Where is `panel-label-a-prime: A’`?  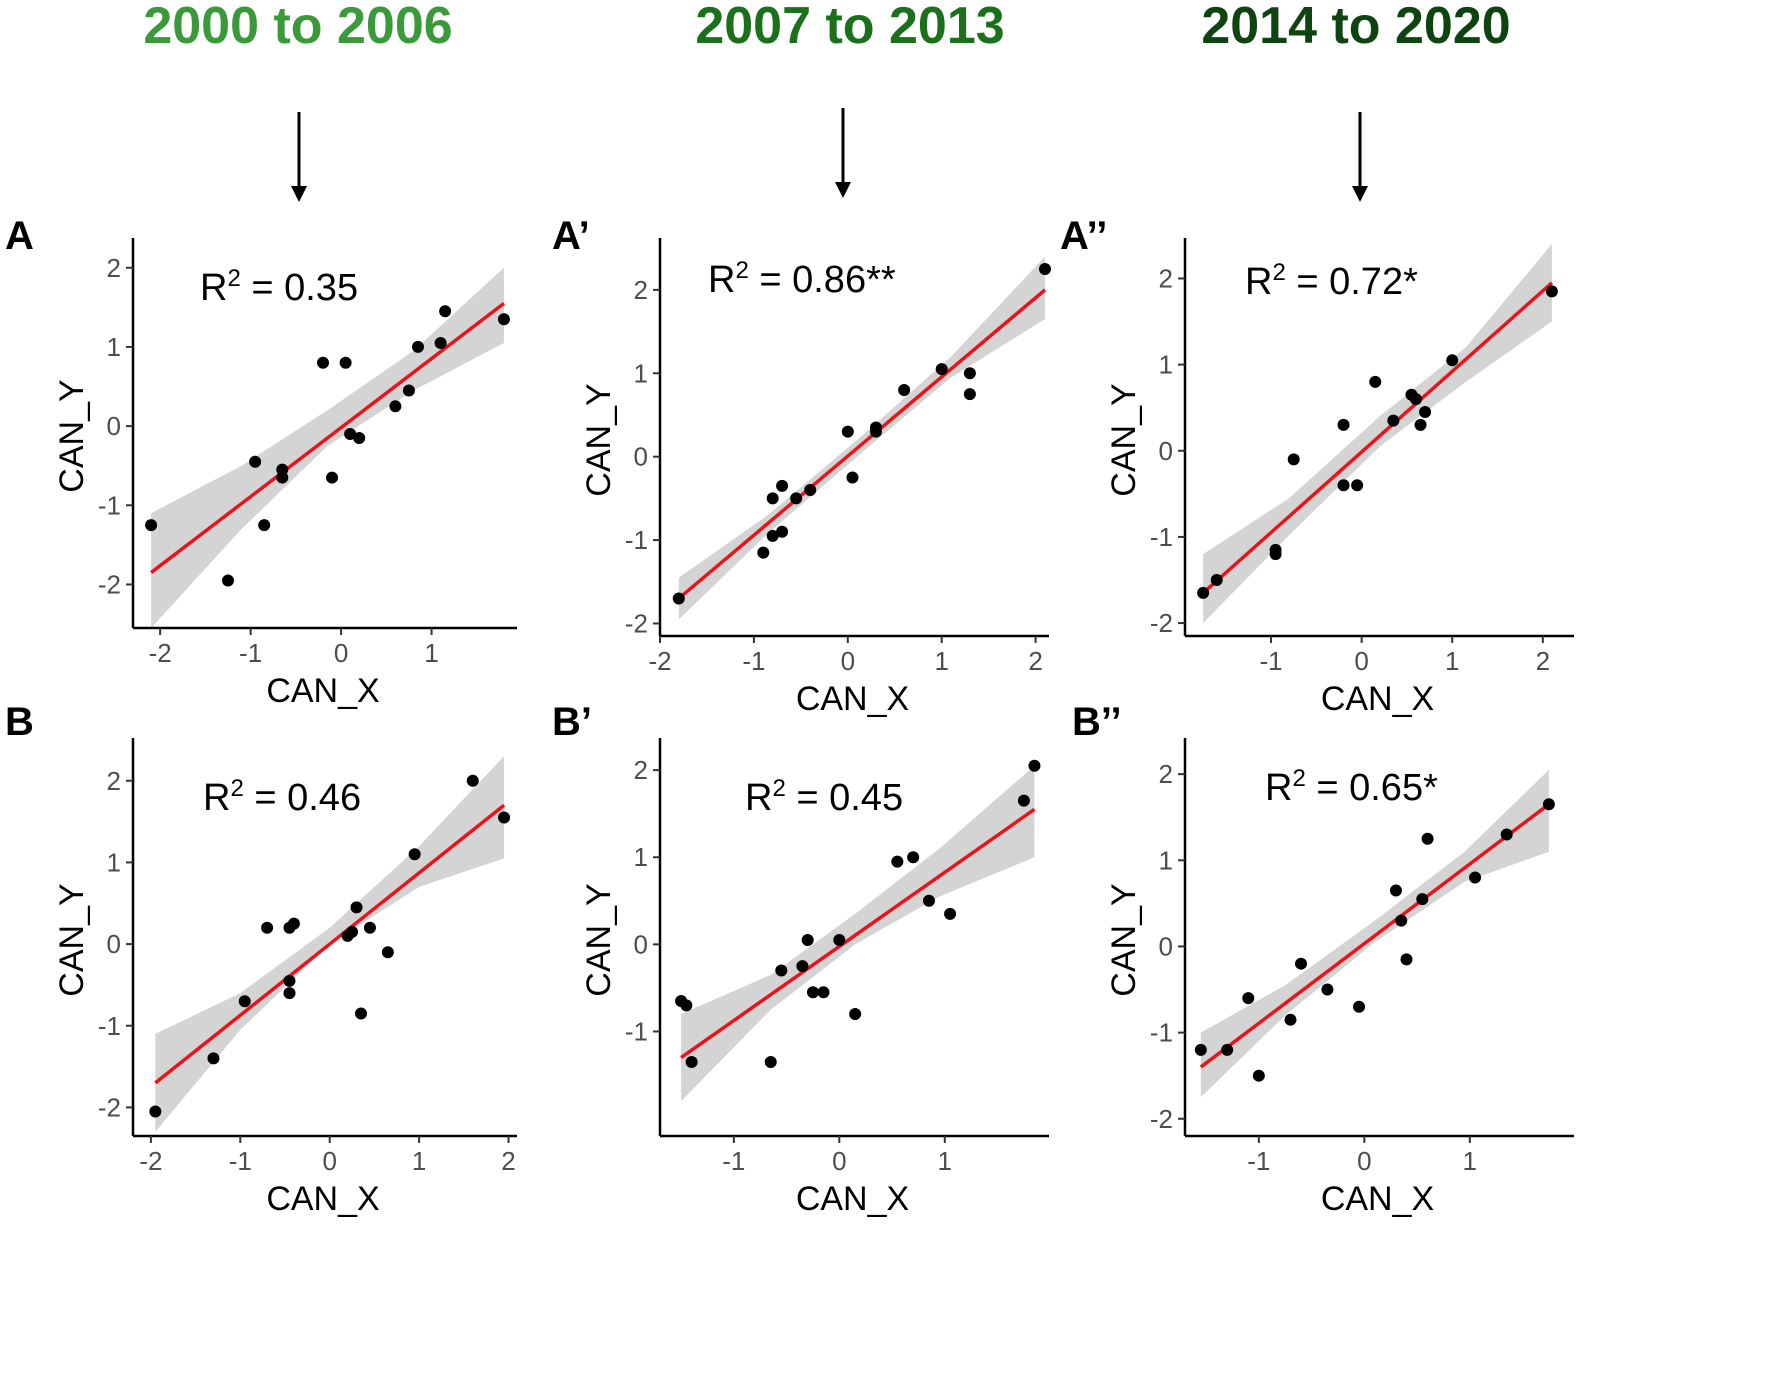
panel-label-a-prime: A’ is located at coordinates (571, 236).